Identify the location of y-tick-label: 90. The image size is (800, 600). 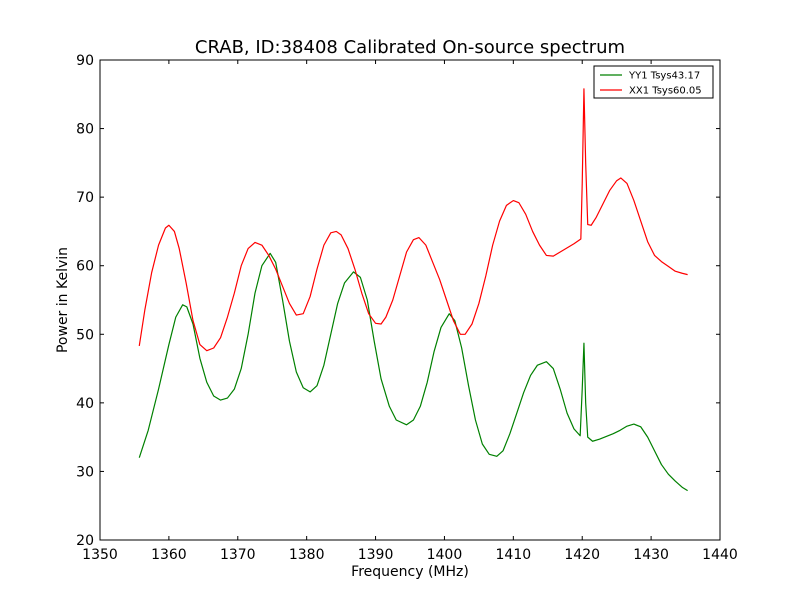
(85, 61).